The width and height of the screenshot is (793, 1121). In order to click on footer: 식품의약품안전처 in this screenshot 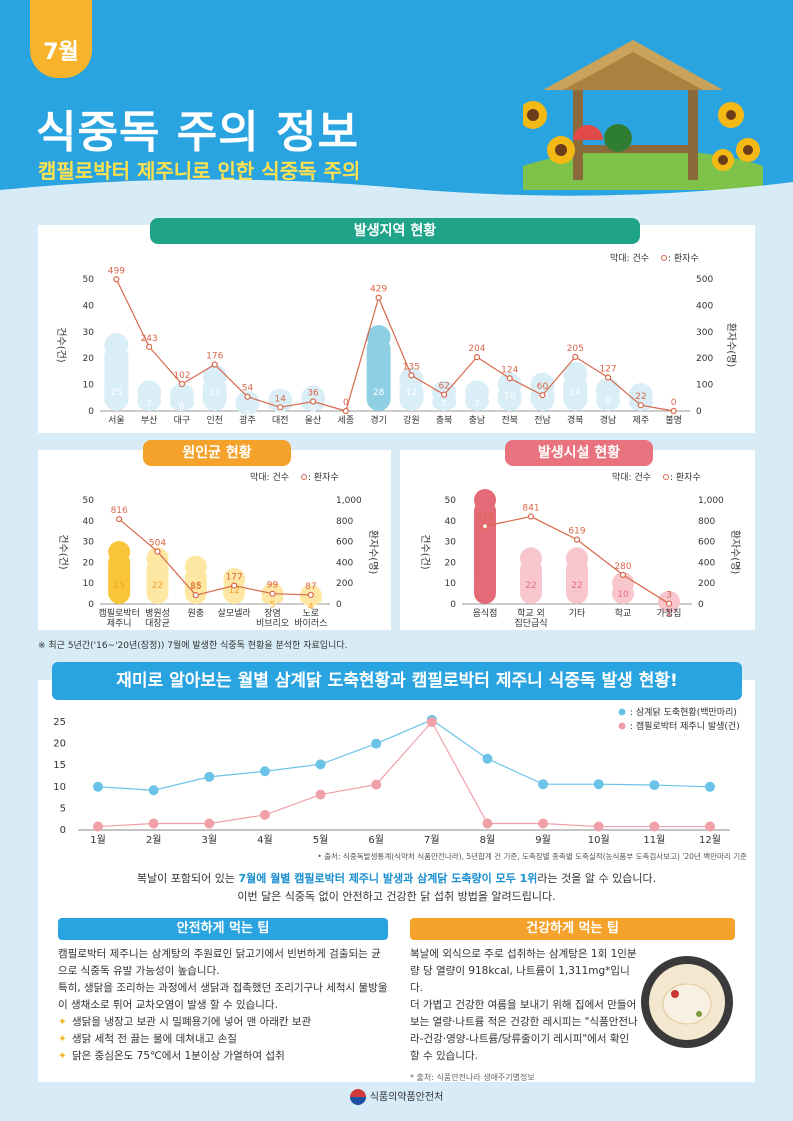, I will do `click(396, 1096)`.